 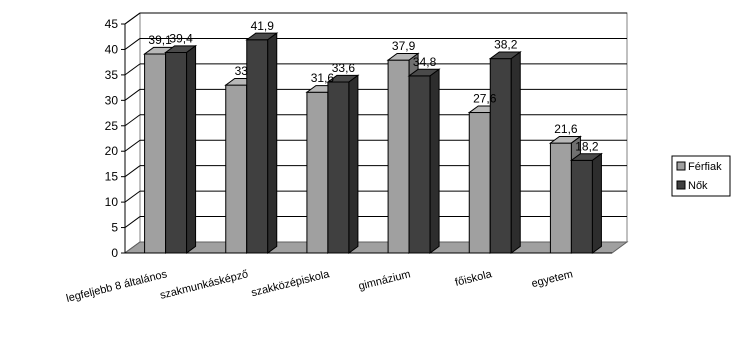 I want to click on data-label: 41,9, so click(x=263, y=26).